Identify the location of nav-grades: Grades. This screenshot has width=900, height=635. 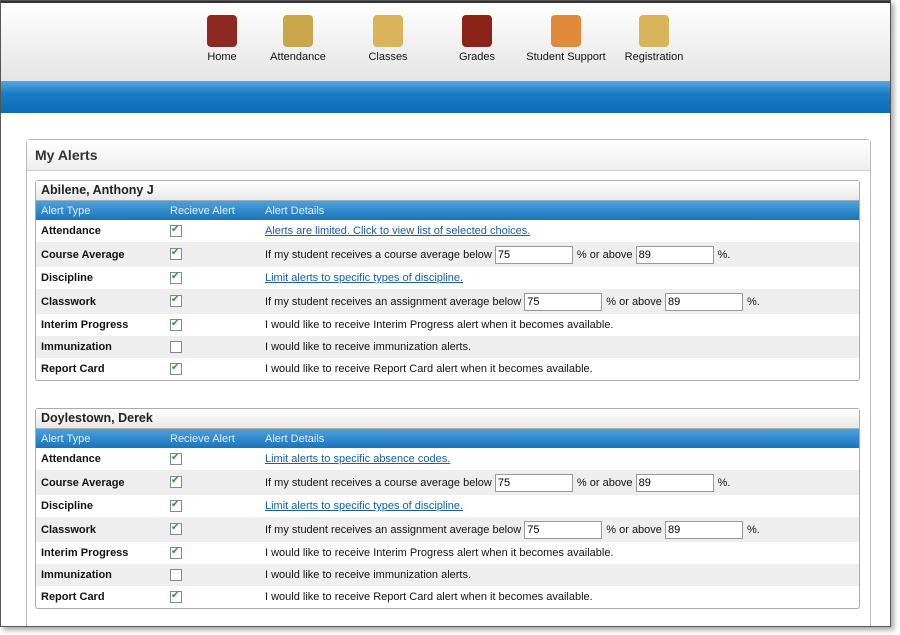
(477, 39).